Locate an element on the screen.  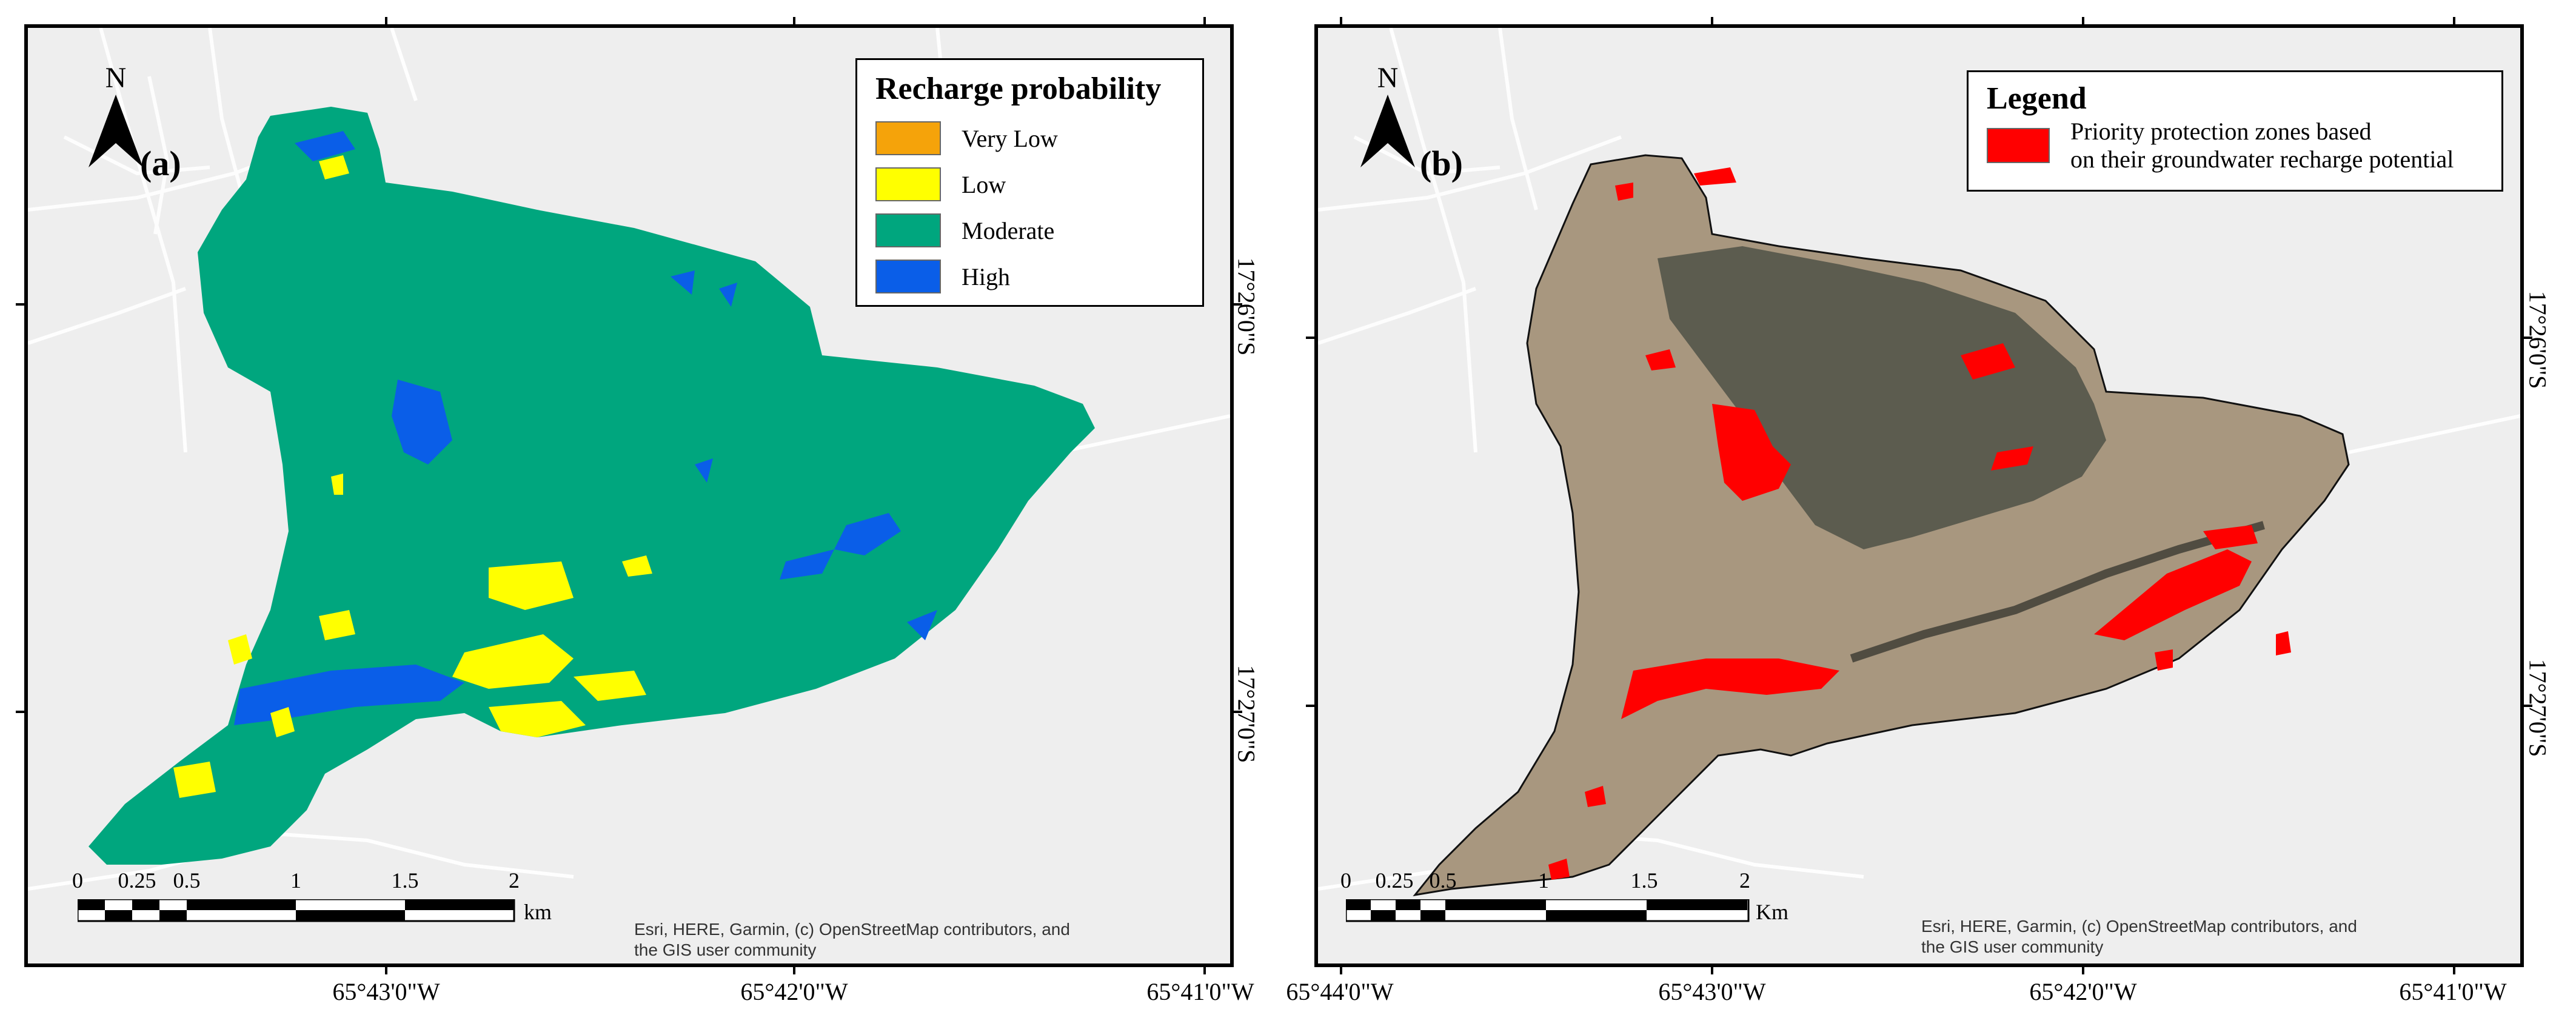
legend-item-very-low: Very Low is located at coordinates (1029, 138).